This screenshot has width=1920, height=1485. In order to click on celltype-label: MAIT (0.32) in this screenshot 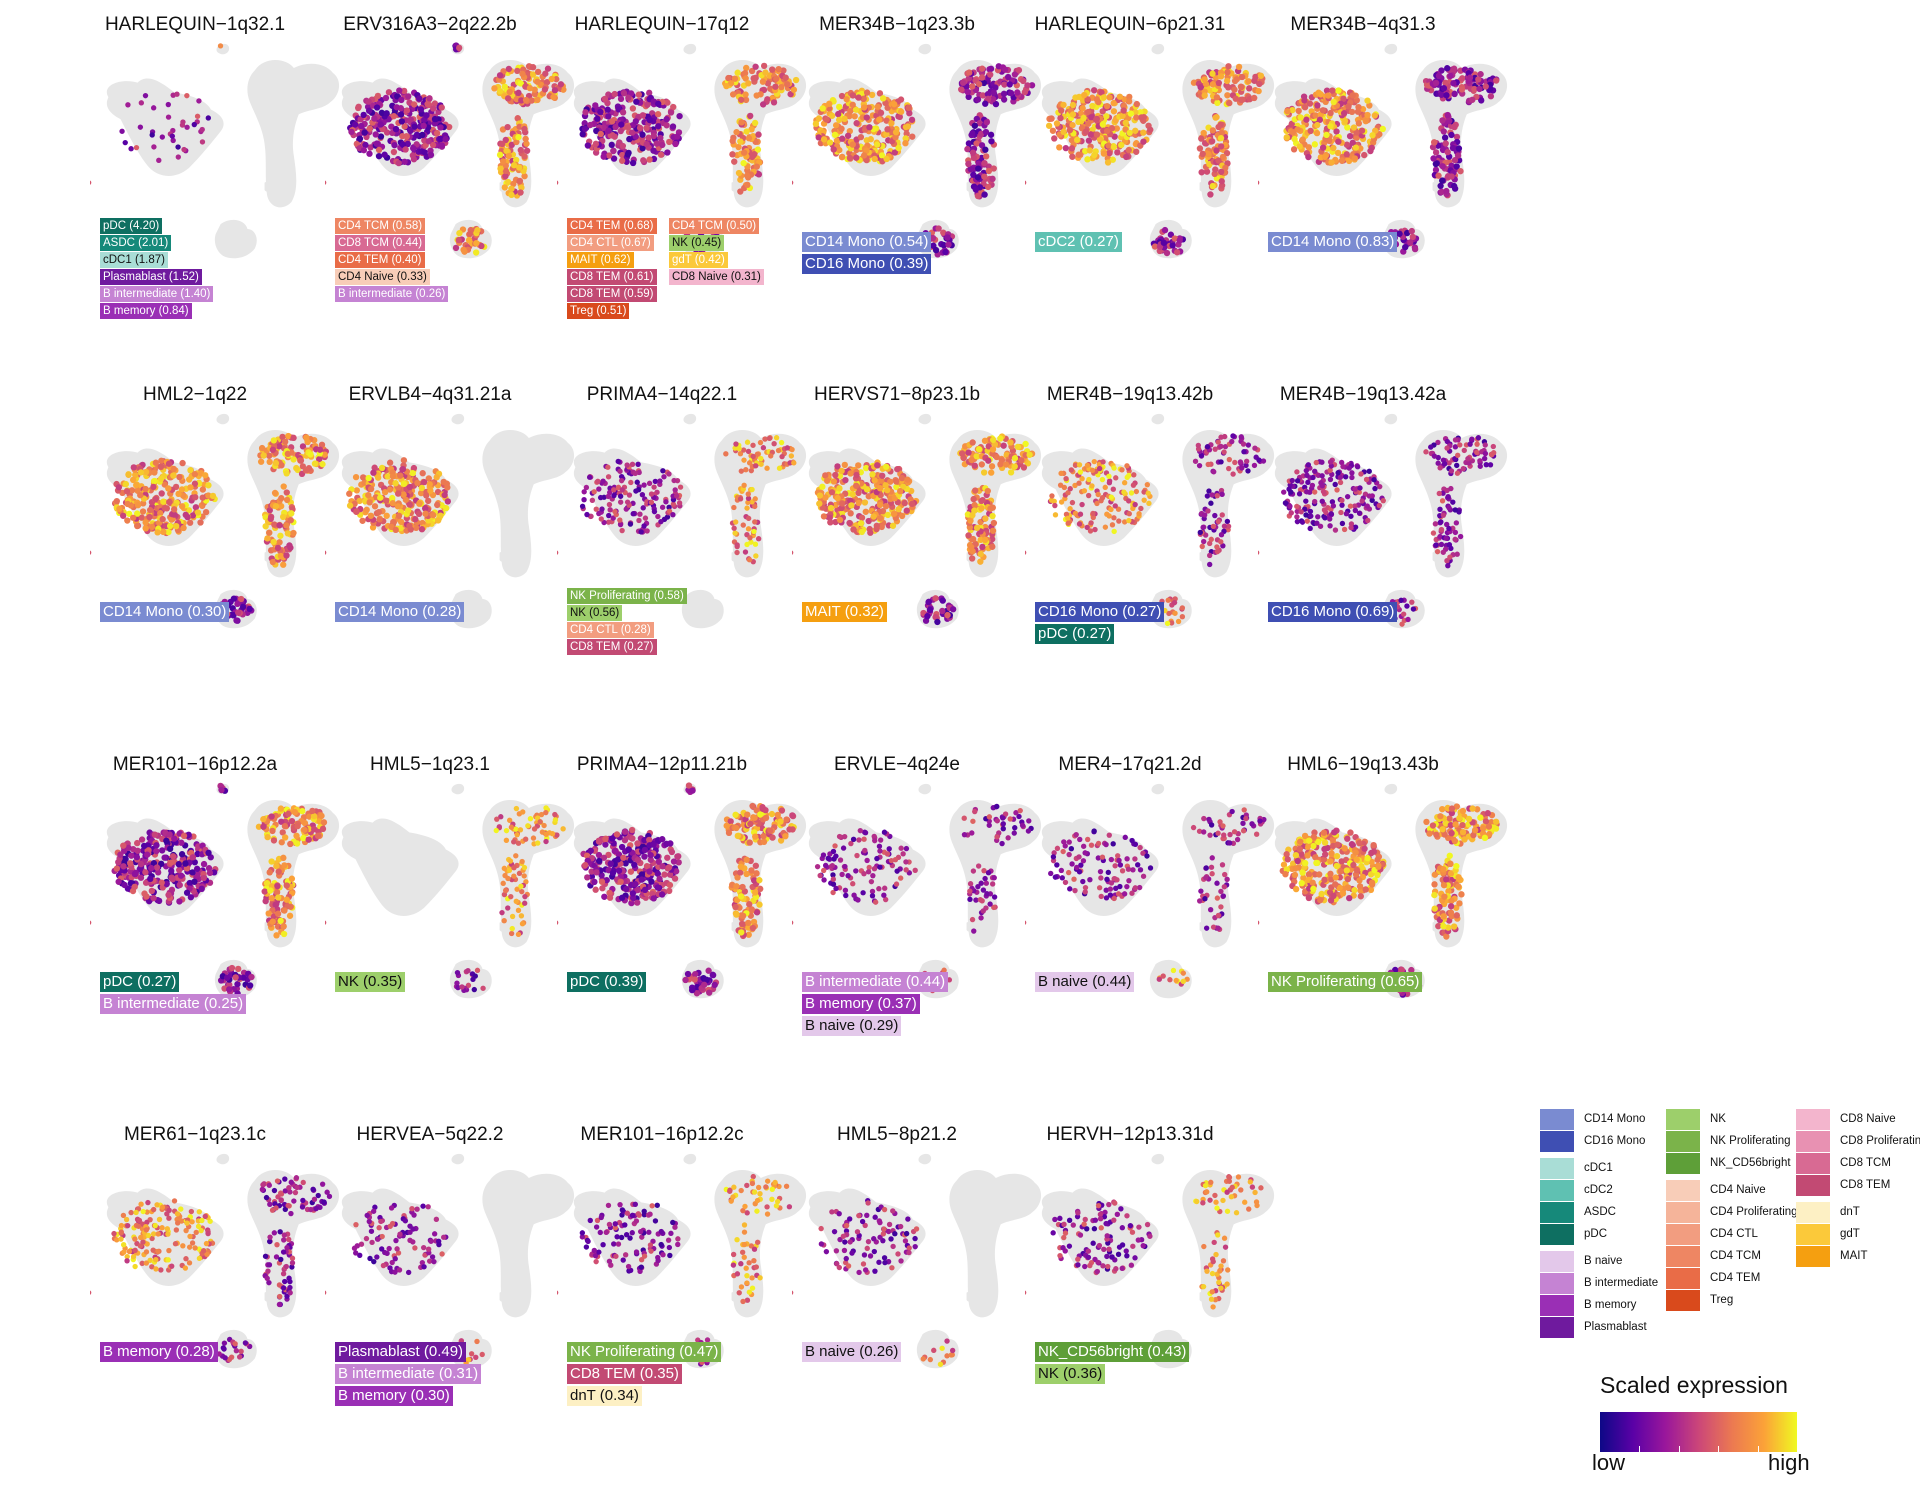, I will do `click(844, 612)`.